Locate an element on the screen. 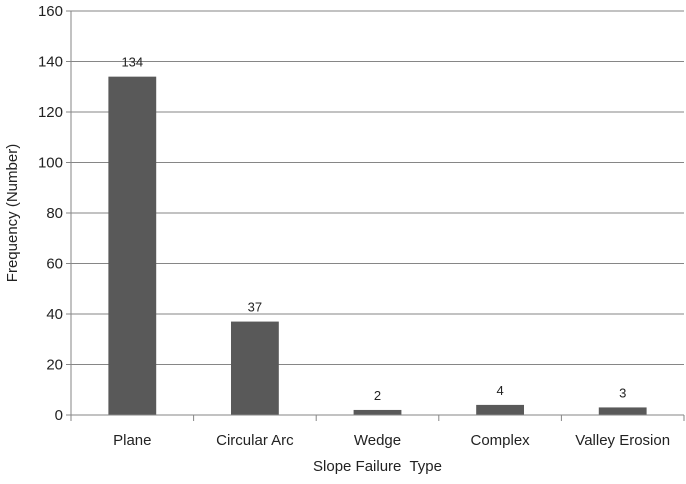 This screenshot has width=686, height=484. data-label: 134 is located at coordinates (132, 62).